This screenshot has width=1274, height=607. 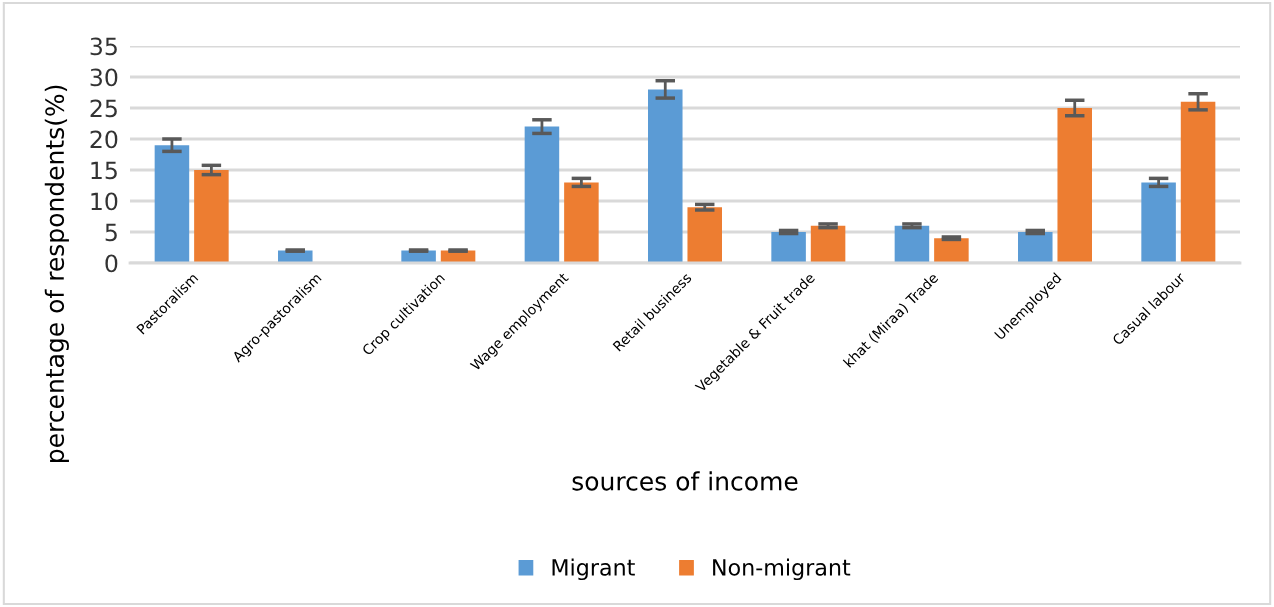 What do you see at coordinates (104, 170) in the screenshot?
I see `y-tick-label: 15` at bounding box center [104, 170].